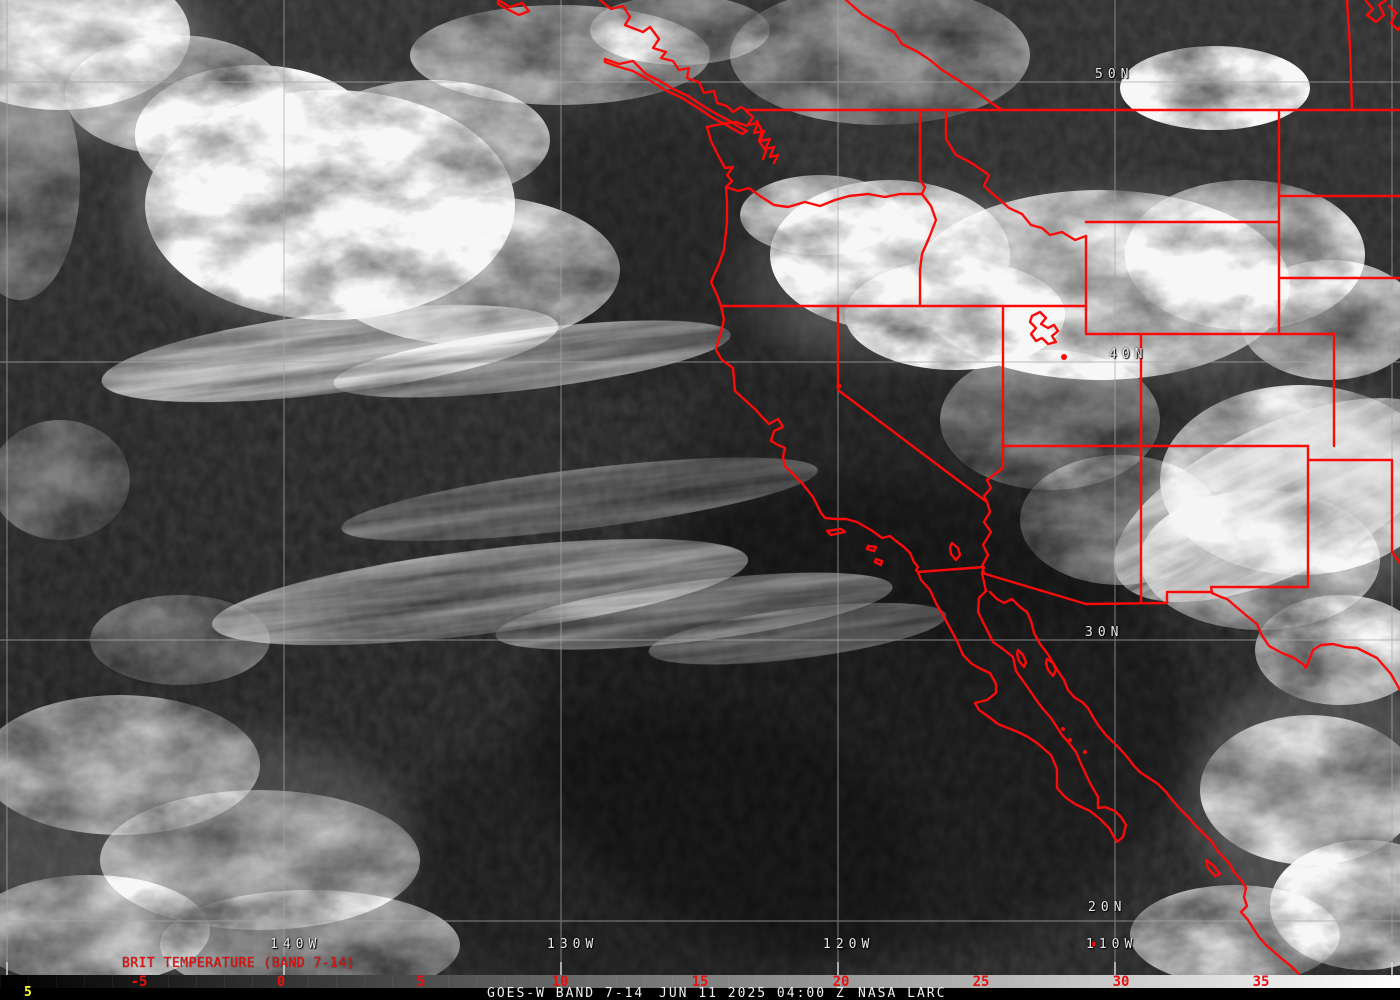 This screenshot has width=1400, height=1000. I want to click on colorbar-tick: 25, so click(981, 982).